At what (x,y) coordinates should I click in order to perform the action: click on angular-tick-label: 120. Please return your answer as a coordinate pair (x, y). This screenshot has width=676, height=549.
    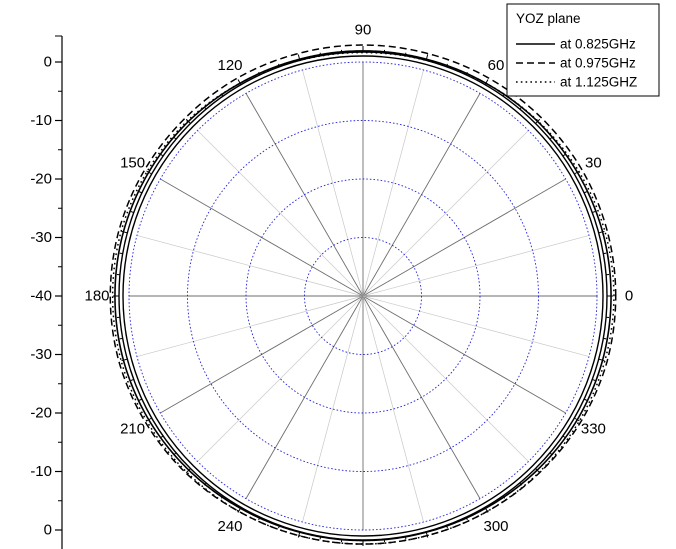
    Looking at the image, I should click on (229, 65).